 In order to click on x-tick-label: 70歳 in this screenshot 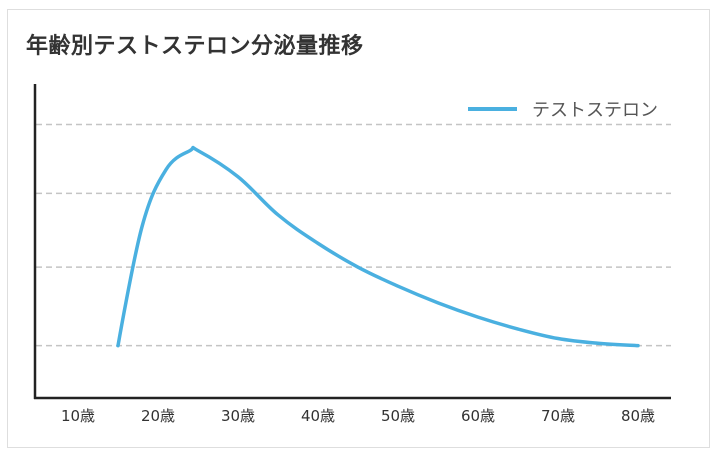, I will do `click(558, 416)`.